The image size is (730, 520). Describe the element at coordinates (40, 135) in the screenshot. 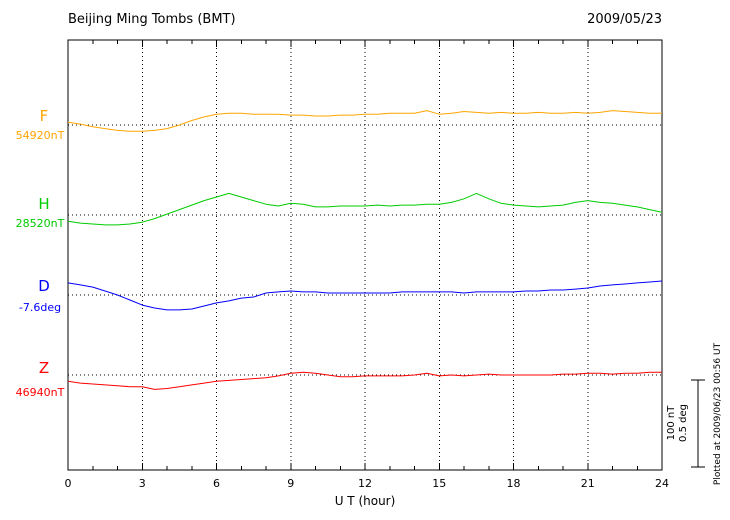

I see `trace-baseline-value-F: 54920nT` at that location.